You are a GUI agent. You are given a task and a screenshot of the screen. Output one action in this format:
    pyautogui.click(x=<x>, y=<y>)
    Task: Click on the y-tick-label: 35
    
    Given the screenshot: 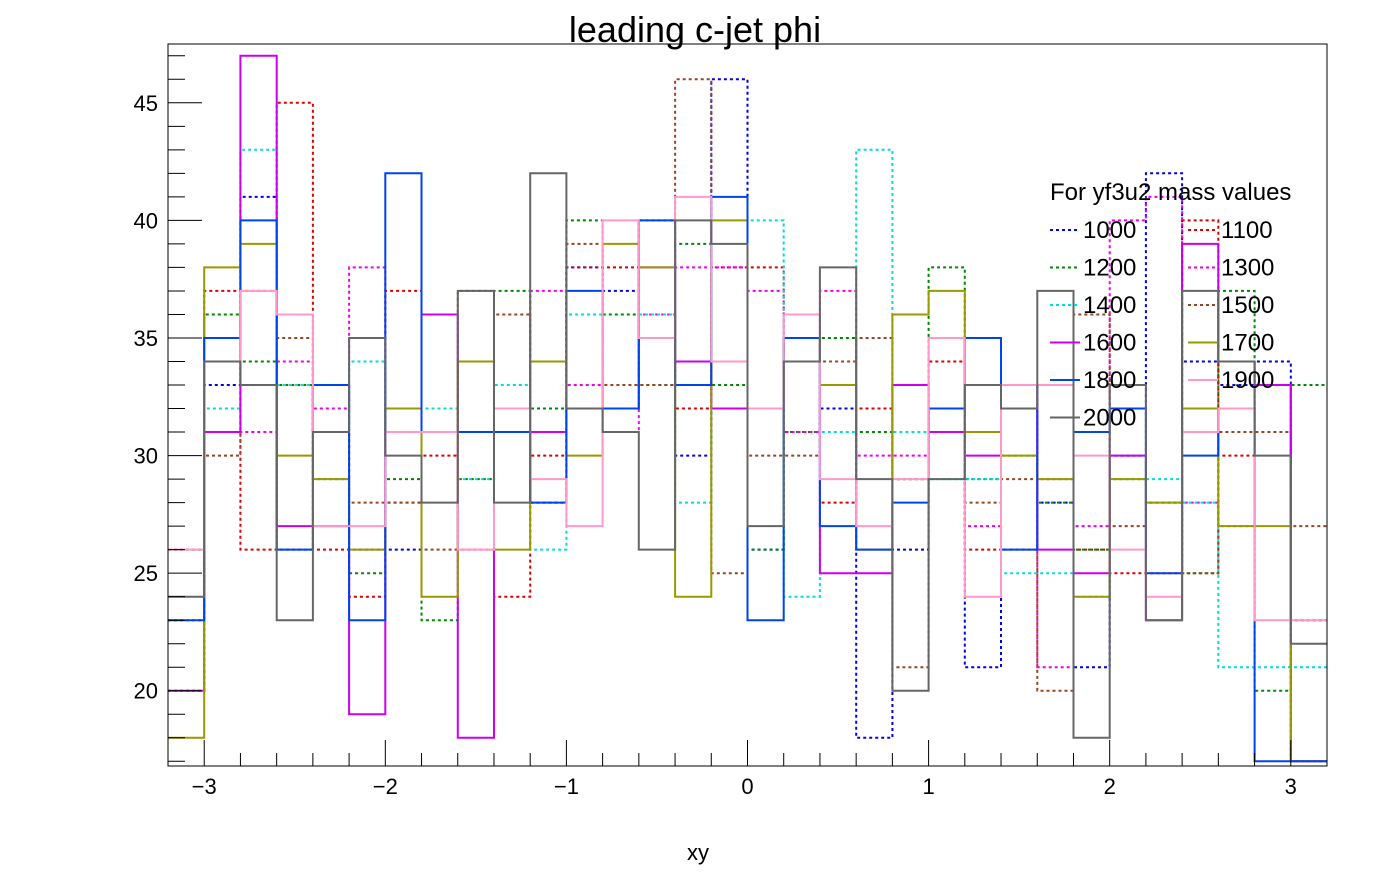 What is the action you would take?
    pyautogui.click(x=146, y=338)
    